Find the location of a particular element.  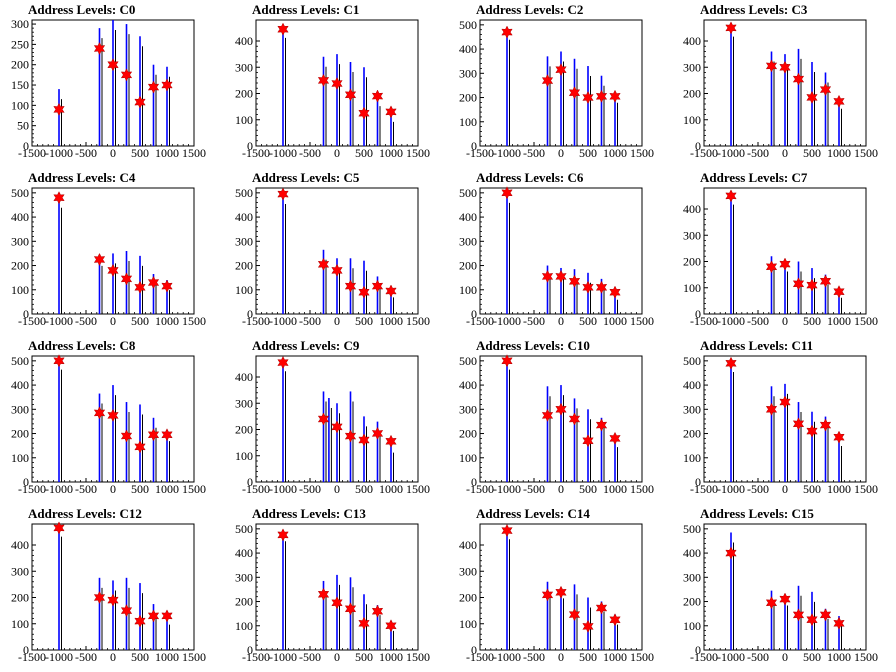

chart-title: Address Levels: C1 is located at coordinates (305, 9).